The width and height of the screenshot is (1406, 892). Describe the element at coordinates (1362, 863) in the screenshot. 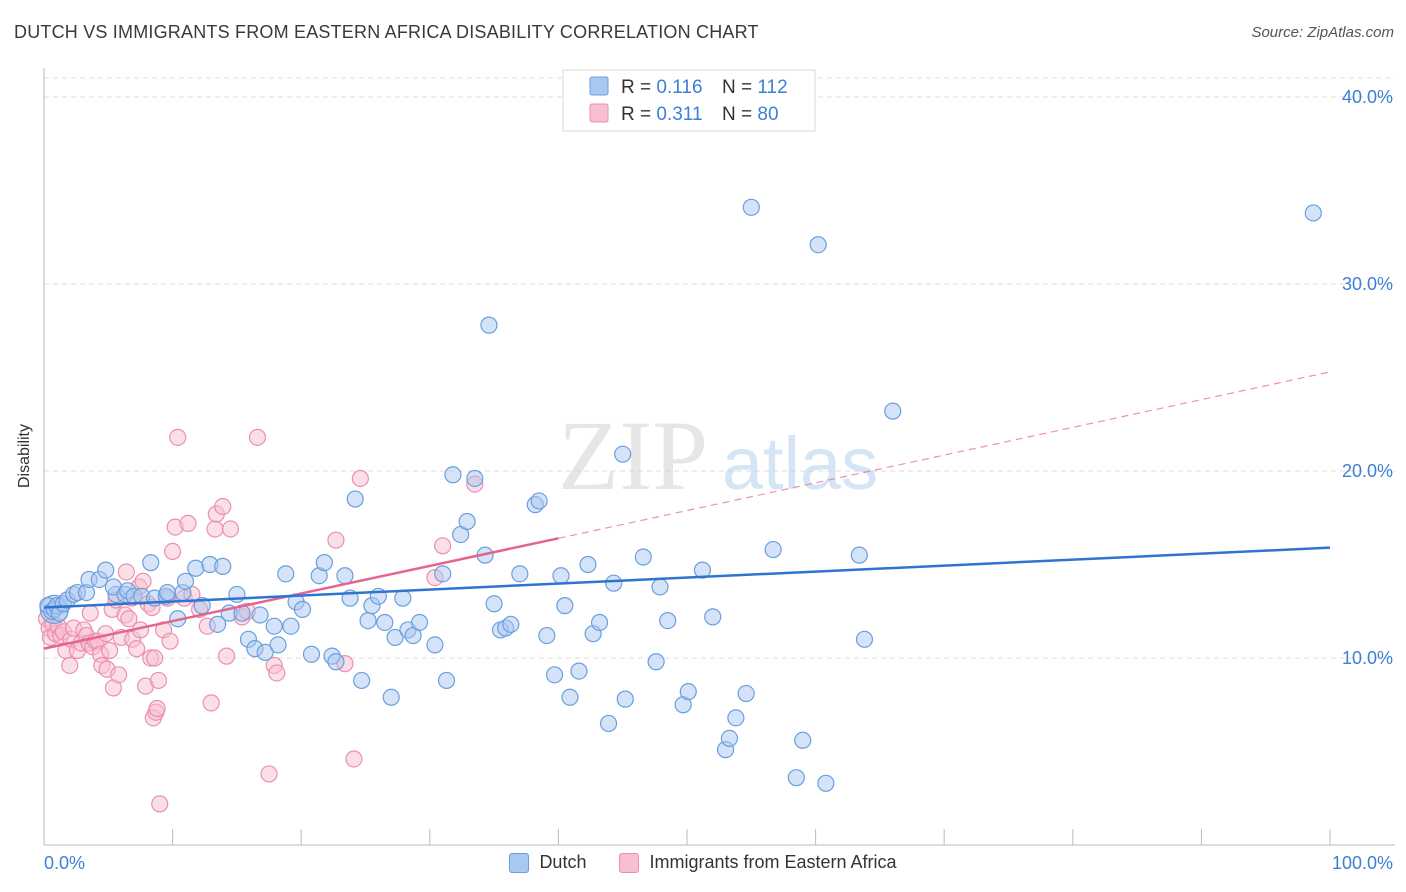

I see `x-tick-label-max: 100.0%` at that location.